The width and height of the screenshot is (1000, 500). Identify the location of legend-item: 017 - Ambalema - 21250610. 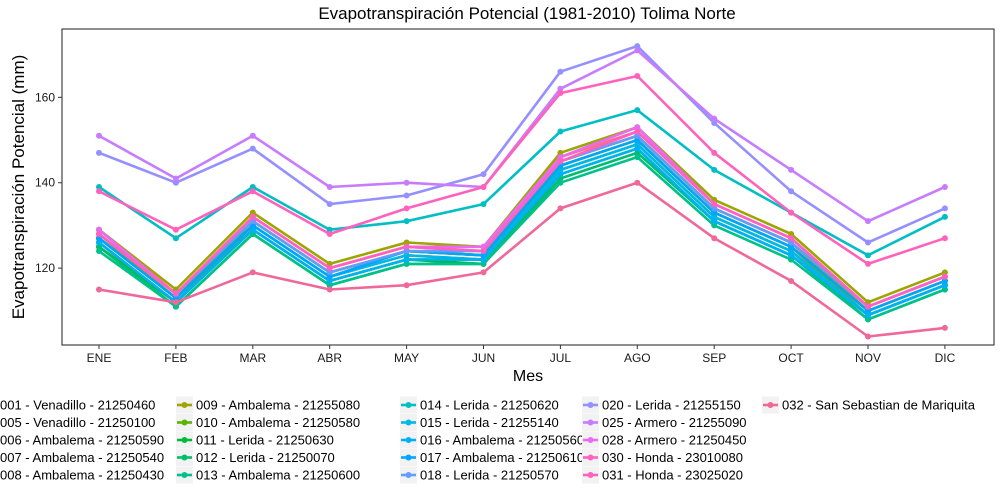
(492, 457).